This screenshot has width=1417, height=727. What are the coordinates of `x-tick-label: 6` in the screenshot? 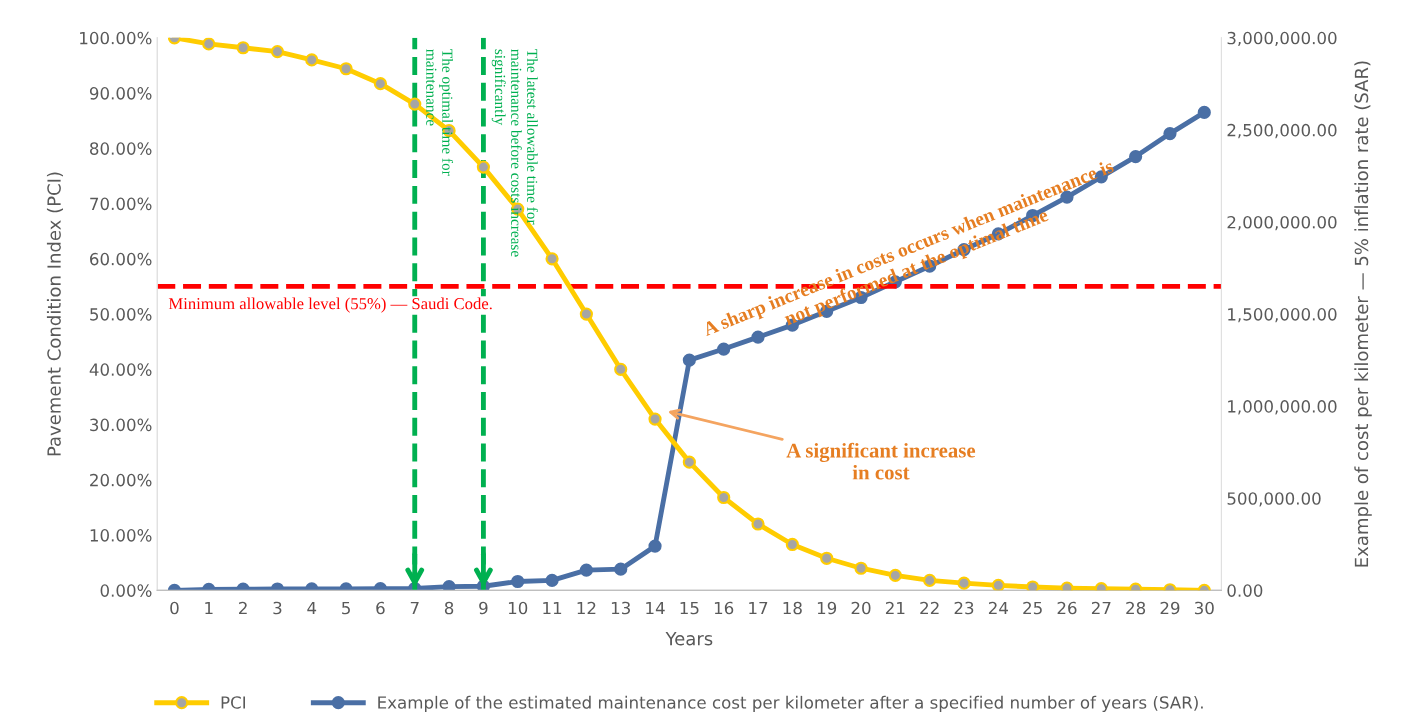 It's located at (380, 608).